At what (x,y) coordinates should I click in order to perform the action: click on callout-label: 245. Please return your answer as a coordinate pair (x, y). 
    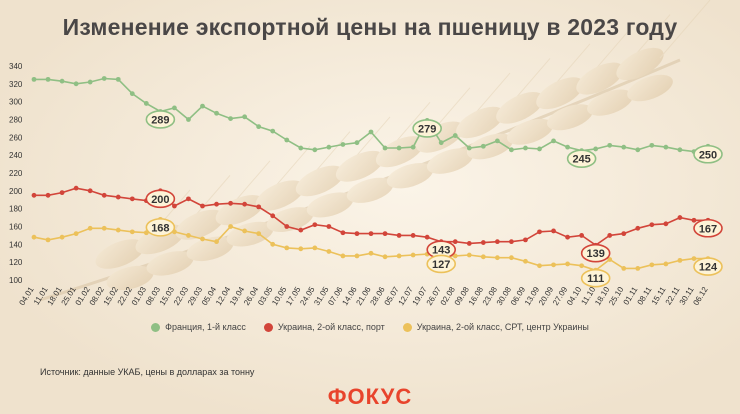
    Looking at the image, I should click on (581, 160).